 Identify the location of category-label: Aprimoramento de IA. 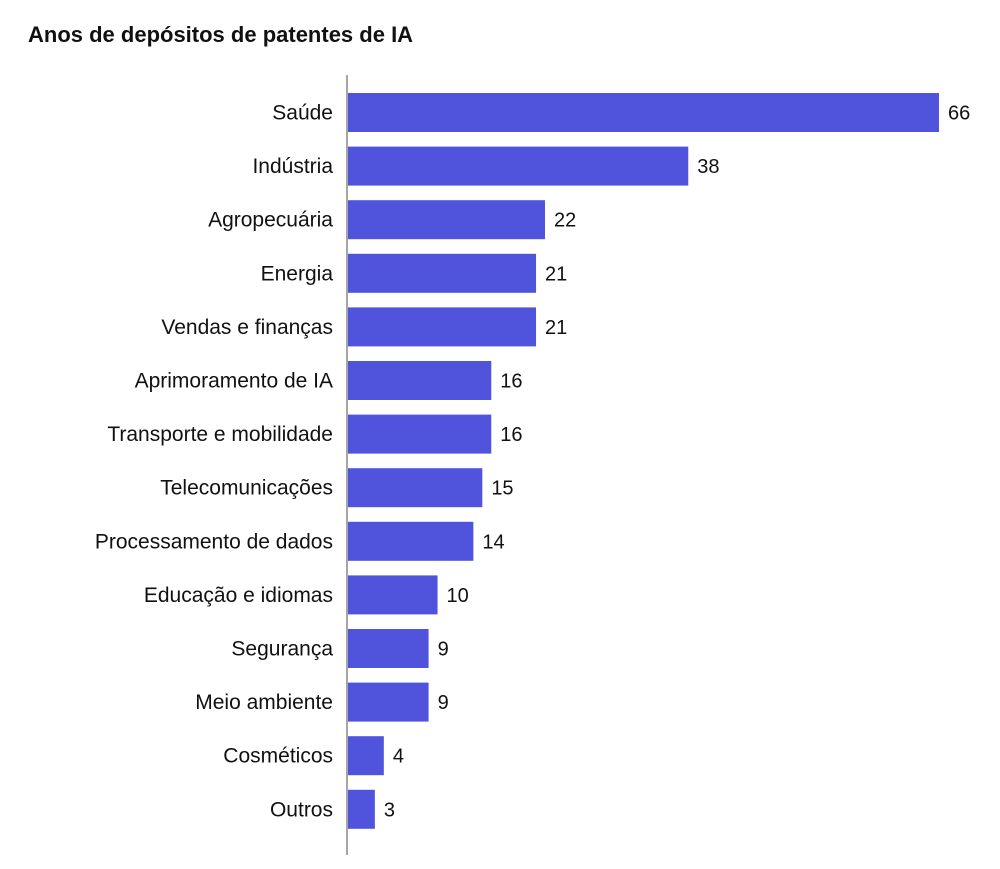
(234, 381).